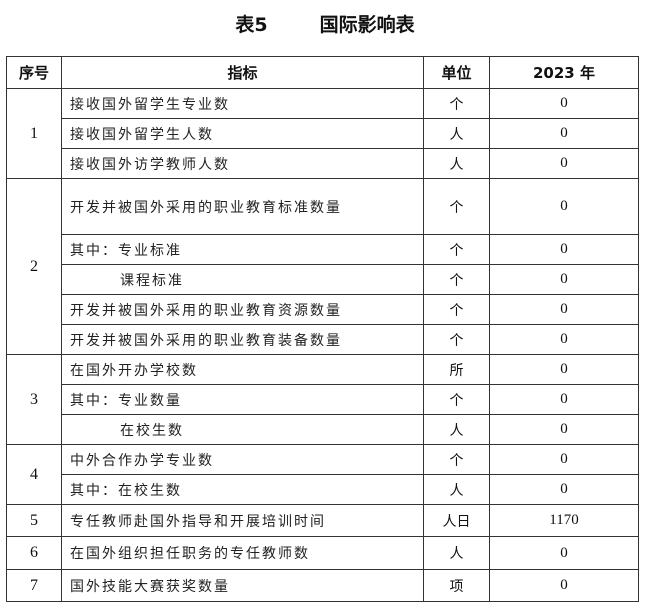  What do you see at coordinates (456, 369) in the screenshot?
I see `unit-cell: 所` at bounding box center [456, 369].